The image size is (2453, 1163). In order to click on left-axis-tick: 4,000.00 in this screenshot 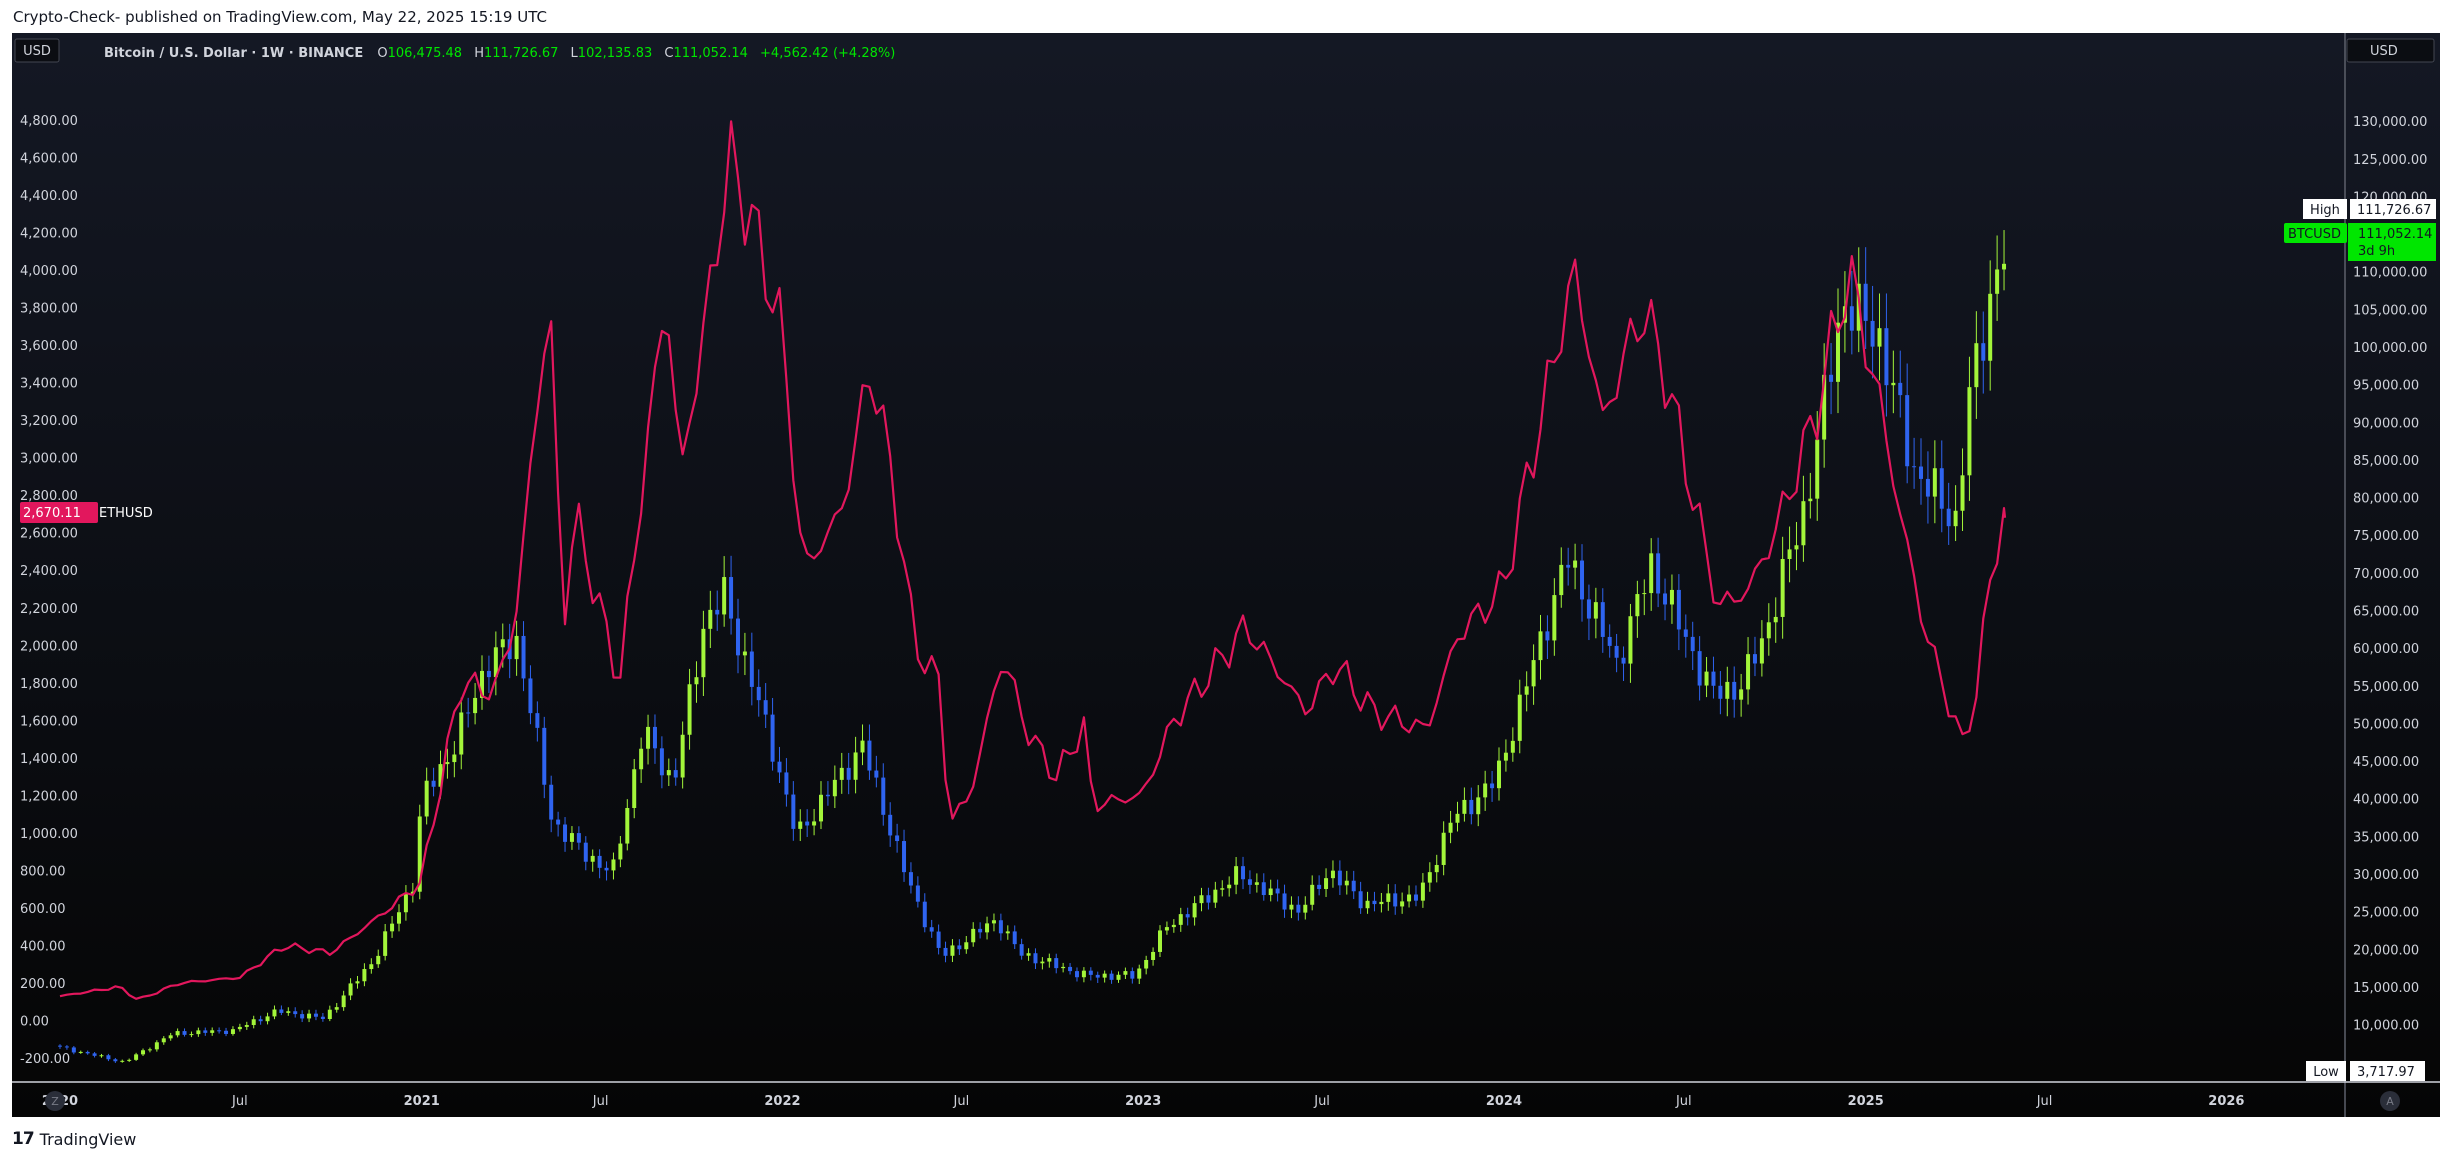, I will do `click(49, 271)`.